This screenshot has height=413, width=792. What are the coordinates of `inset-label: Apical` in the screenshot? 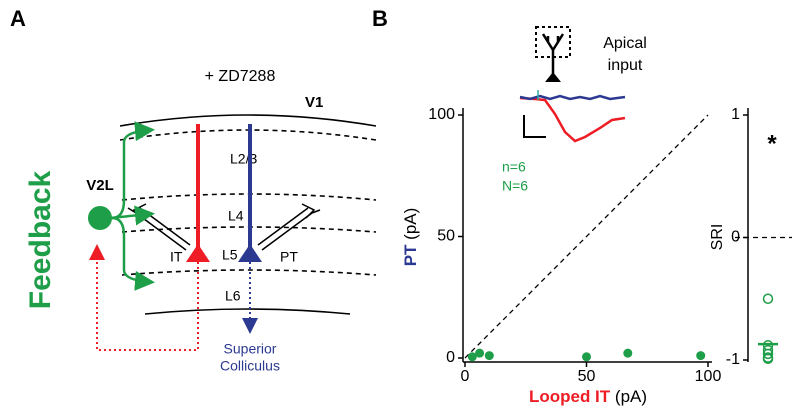 It's located at (625, 43).